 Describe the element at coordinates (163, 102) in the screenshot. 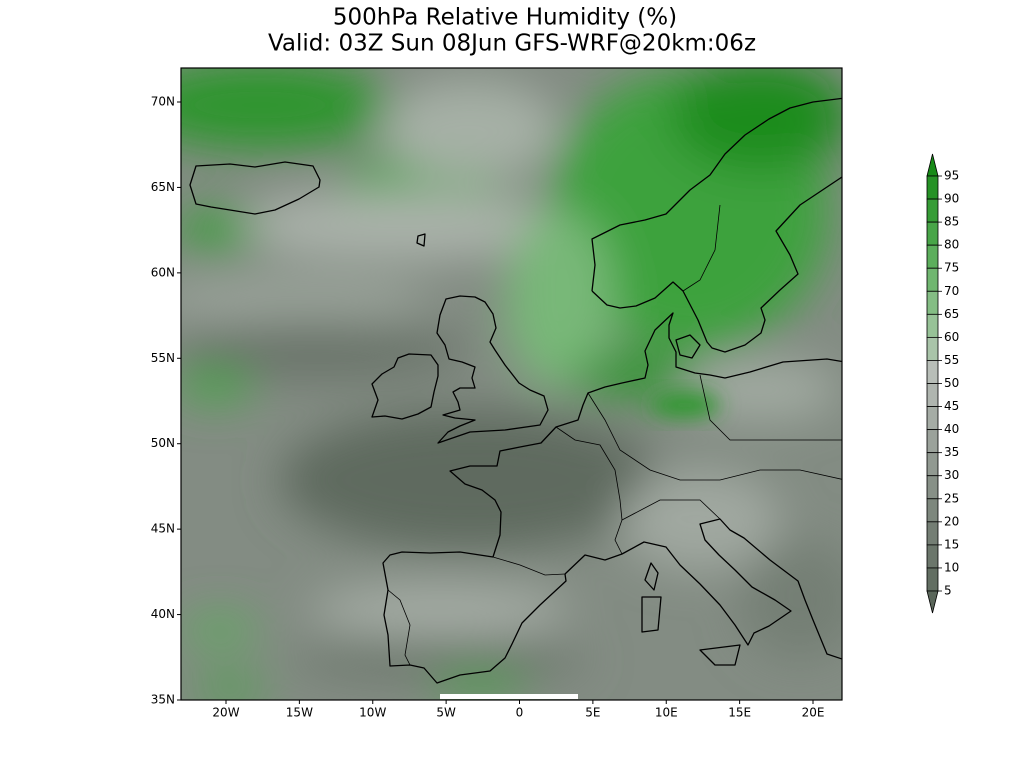

I see `lat-label: 70N` at that location.